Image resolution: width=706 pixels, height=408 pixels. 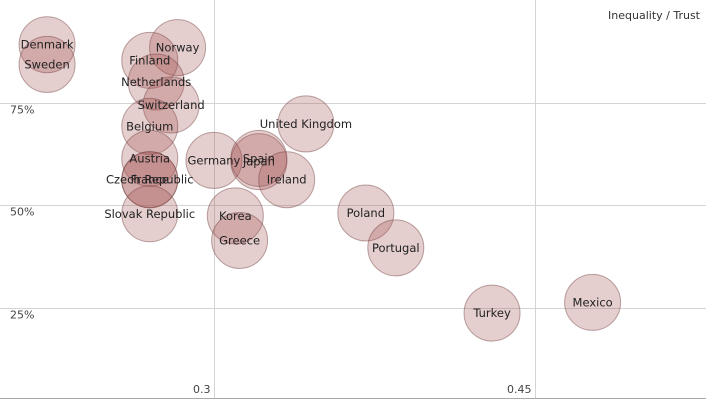 I want to click on bubble-greece, so click(x=240, y=240).